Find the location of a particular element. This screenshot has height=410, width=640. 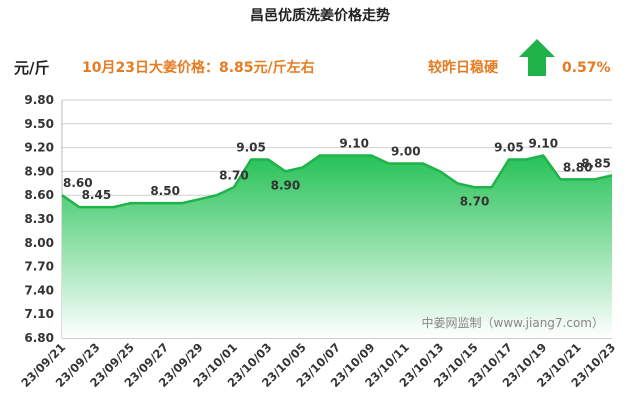

y-tick-label: 8.30 is located at coordinates (39, 219).